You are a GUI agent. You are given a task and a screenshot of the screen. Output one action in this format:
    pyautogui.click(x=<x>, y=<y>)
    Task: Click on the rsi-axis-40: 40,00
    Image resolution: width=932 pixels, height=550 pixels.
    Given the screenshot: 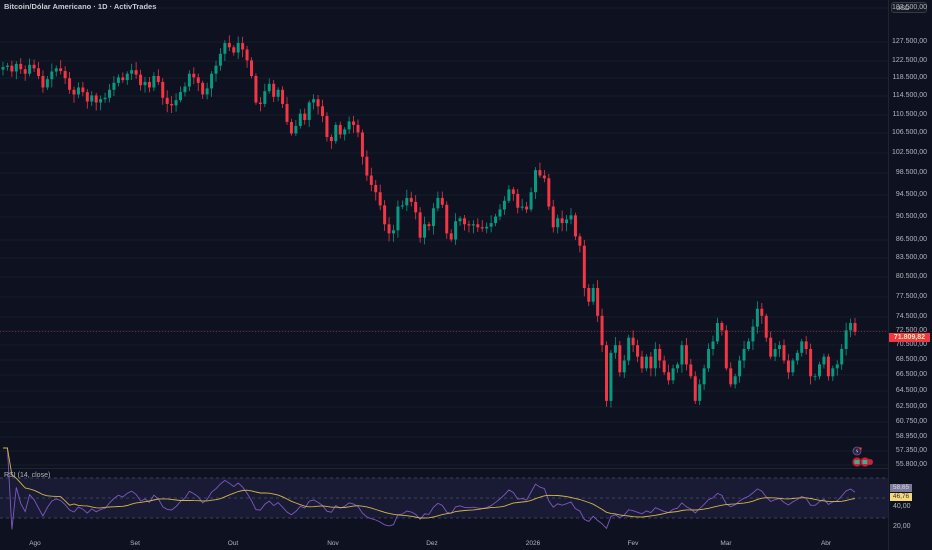 What is the action you would take?
    pyautogui.click(x=902, y=506)
    